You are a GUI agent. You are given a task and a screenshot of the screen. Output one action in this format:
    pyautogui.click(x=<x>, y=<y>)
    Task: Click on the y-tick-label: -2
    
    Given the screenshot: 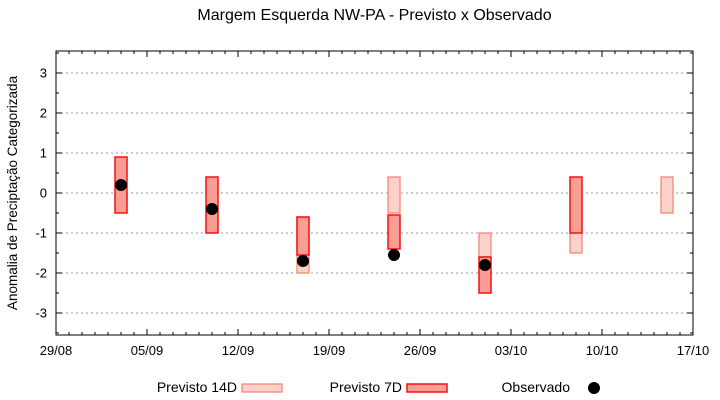 What is the action you would take?
    pyautogui.click(x=41, y=273)
    